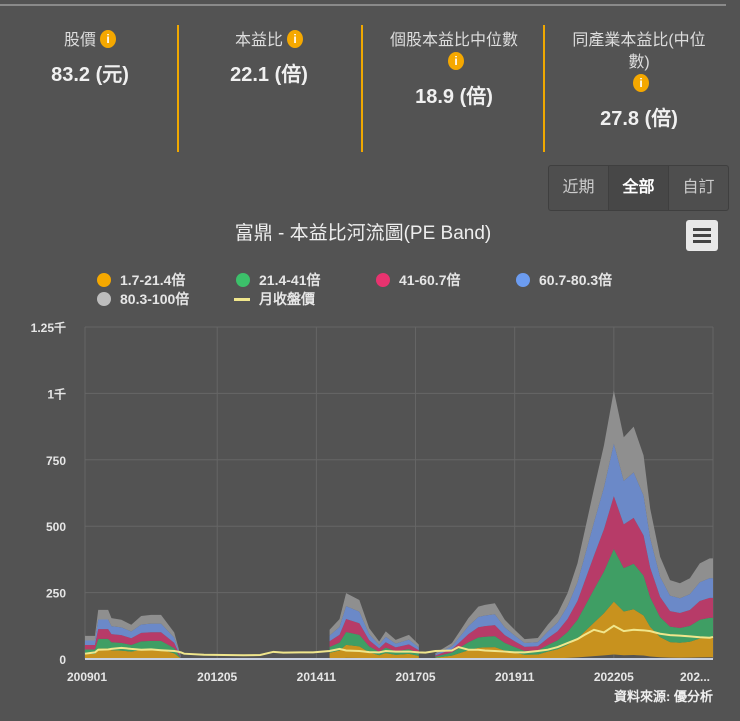 The width and height of the screenshot is (740, 721). What do you see at coordinates (56, 527) in the screenshot?
I see `y-tick-label: 500` at bounding box center [56, 527].